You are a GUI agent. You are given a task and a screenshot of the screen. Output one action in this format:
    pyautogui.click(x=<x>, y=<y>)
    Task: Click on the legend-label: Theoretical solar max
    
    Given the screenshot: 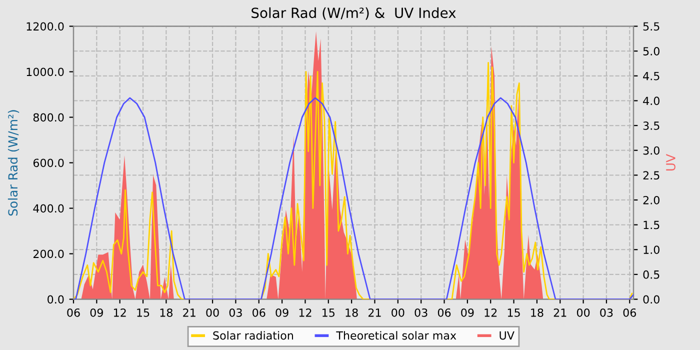 What is the action you would take?
    pyautogui.click(x=396, y=335)
    